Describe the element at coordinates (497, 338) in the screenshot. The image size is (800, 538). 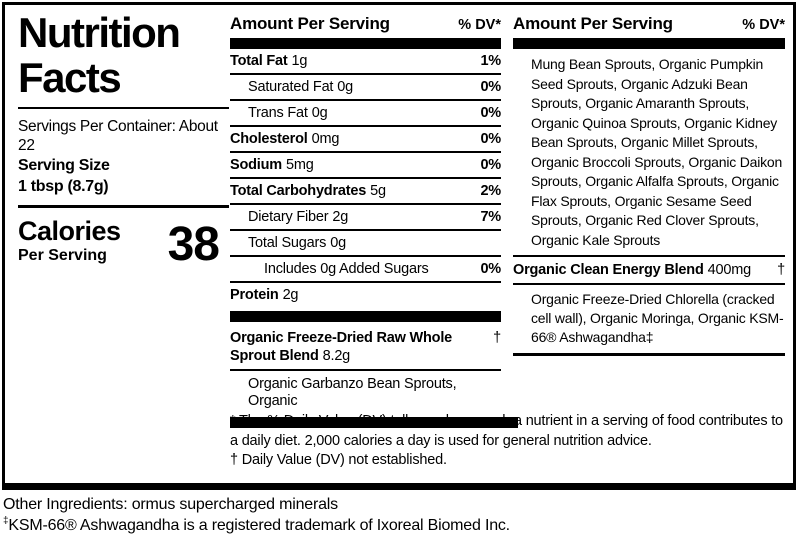
I see `sprout-blend-dv: †` at that location.